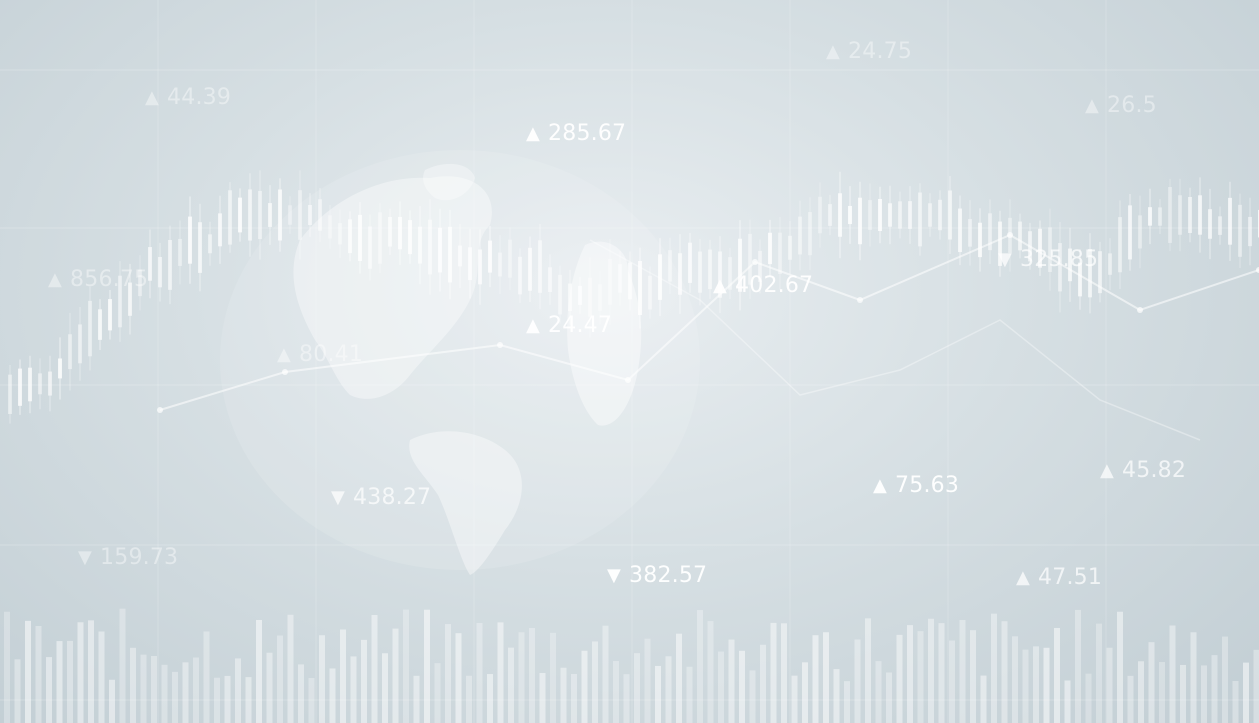  I want to click on ticker-value: 24.75, so click(880, 51).